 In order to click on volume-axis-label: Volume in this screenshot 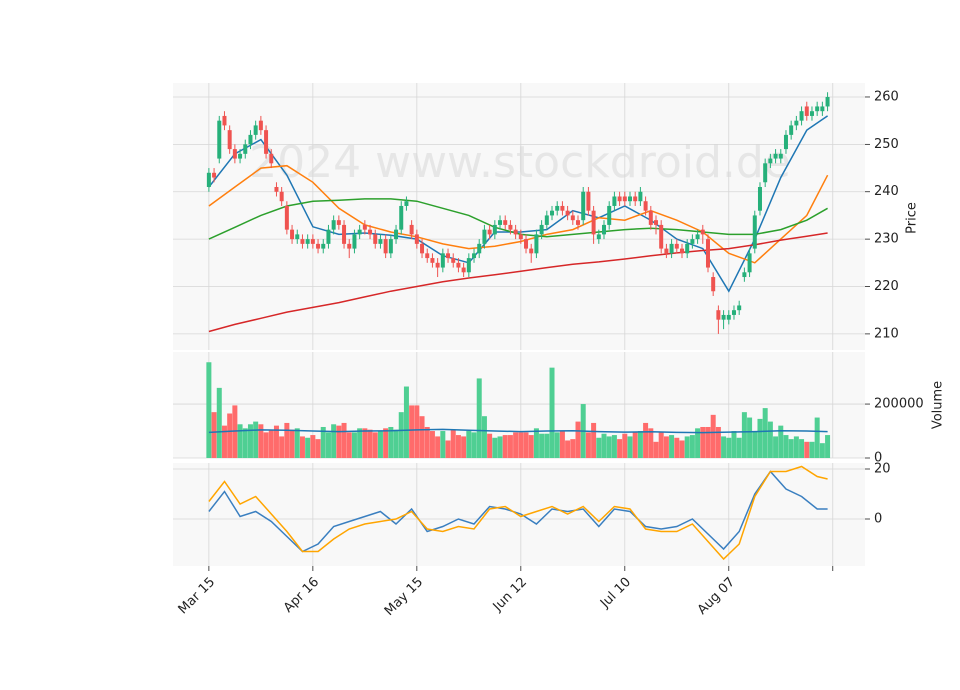, I will do `click(938, 405)`.